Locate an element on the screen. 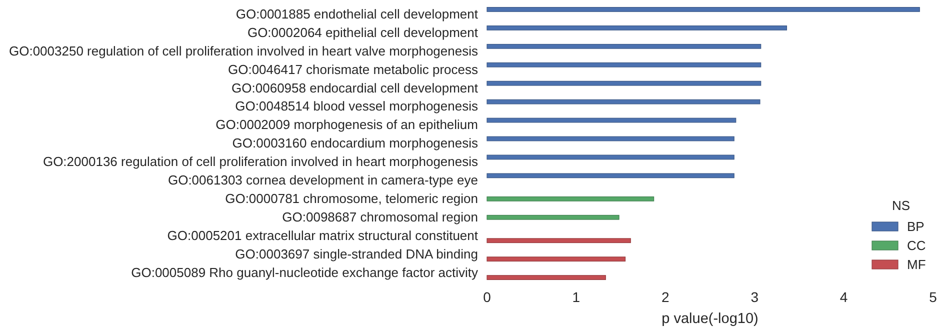 The image size is (944, 328). y-tick-label: GO:2000136 regulation of cell proliferation involved in heart morphogenesis is located at coordinates (260, 162).